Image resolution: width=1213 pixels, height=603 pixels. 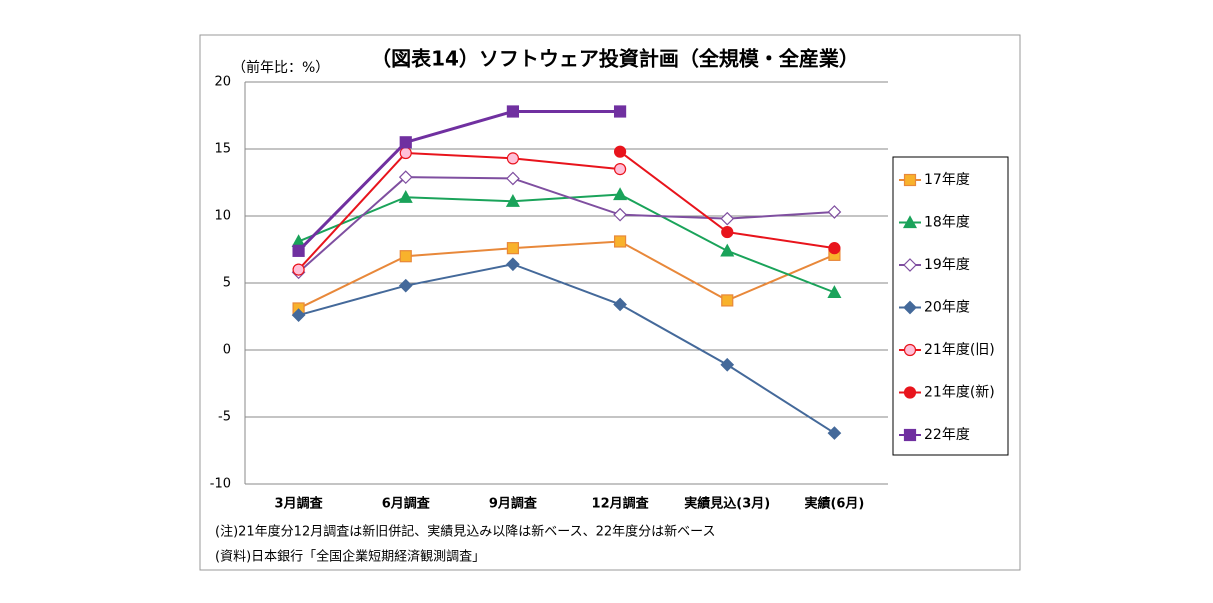 I want to click on x-tick-label: 実績(6月), so click(x=834, y=504).